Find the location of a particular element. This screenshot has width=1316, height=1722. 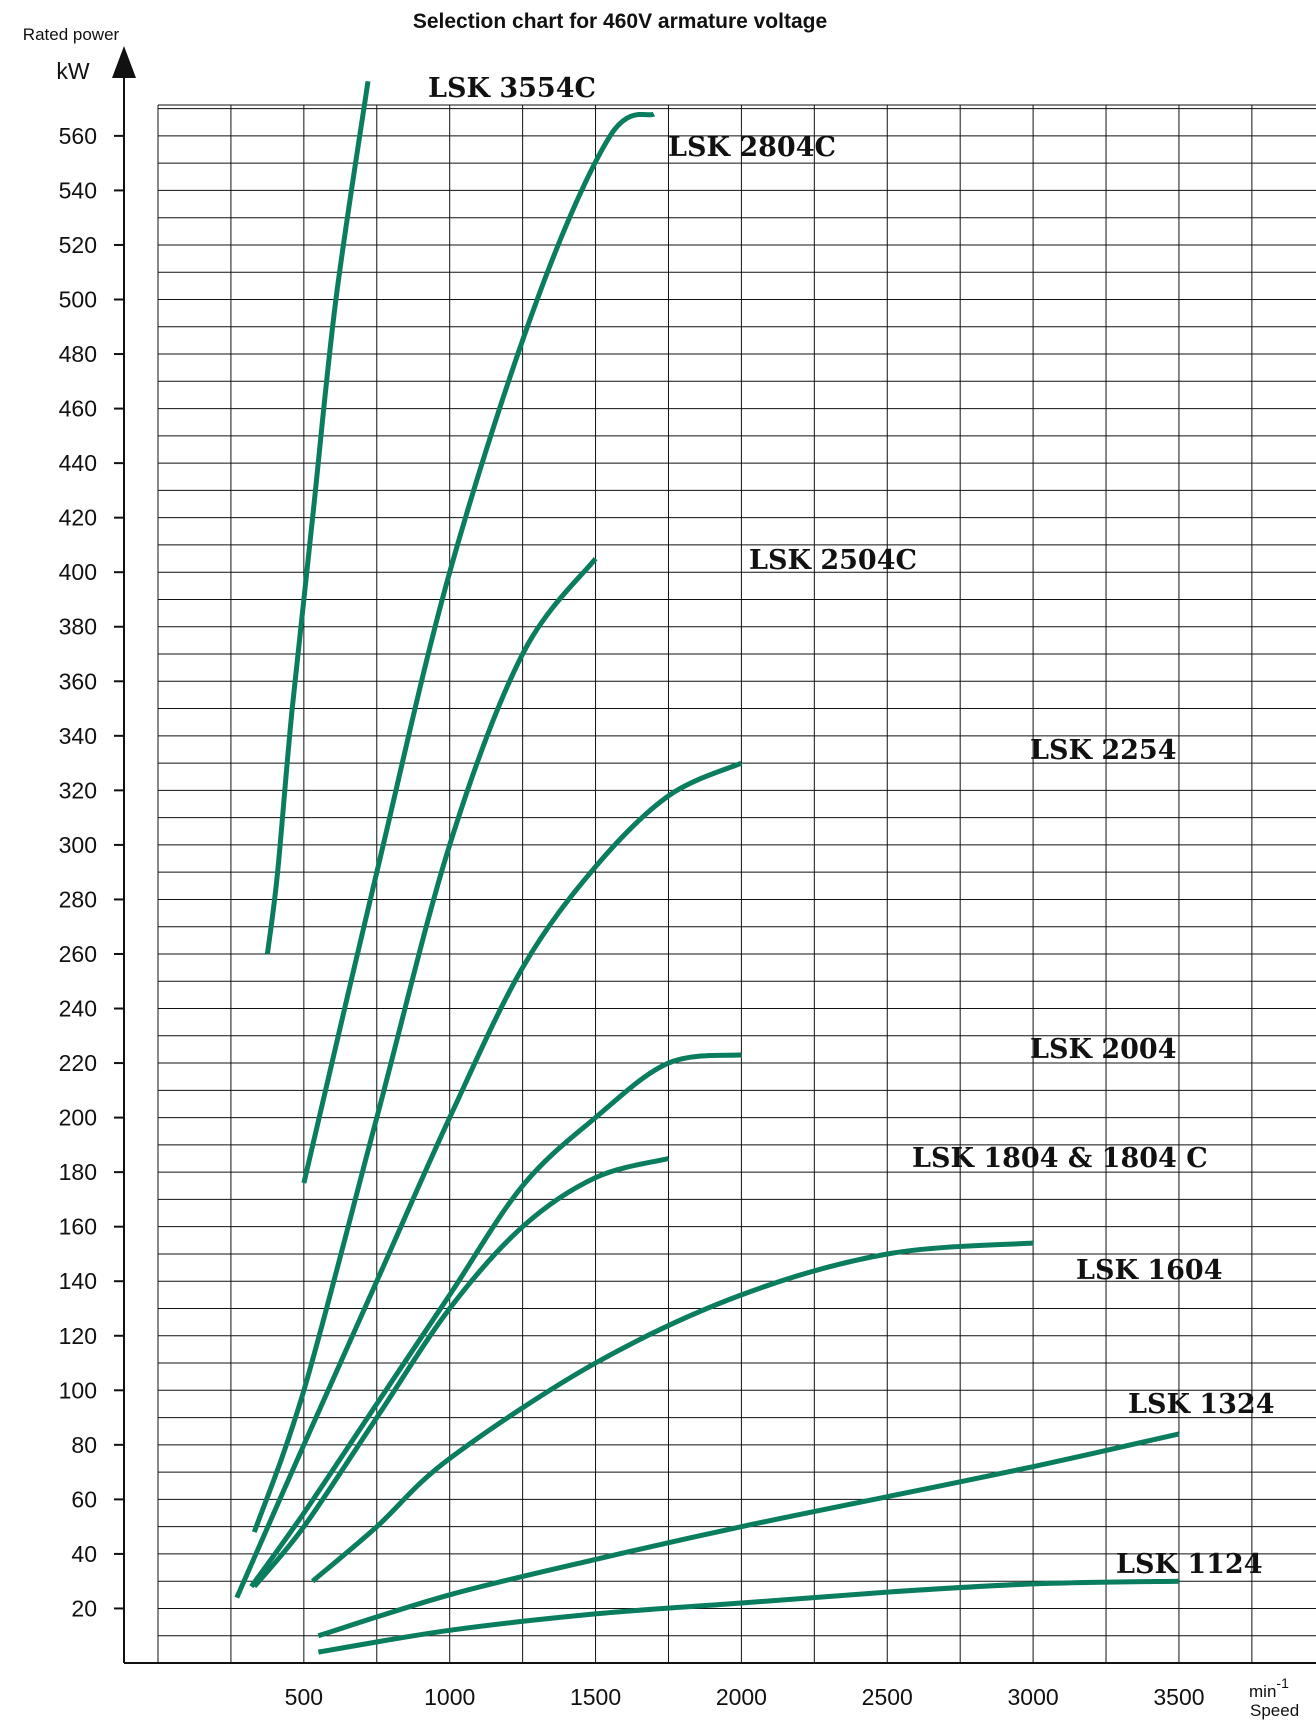

y-tick-label: 320 is located at coordinates (78, 790).